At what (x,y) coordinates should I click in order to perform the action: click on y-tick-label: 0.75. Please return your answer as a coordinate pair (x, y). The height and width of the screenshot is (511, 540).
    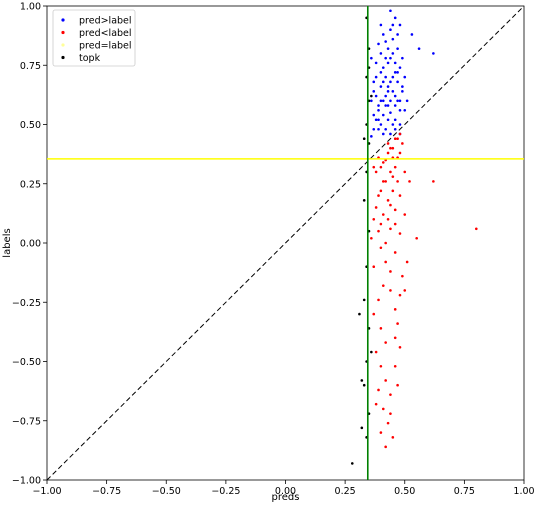
    Looking at the image, I should click on (30, 66).